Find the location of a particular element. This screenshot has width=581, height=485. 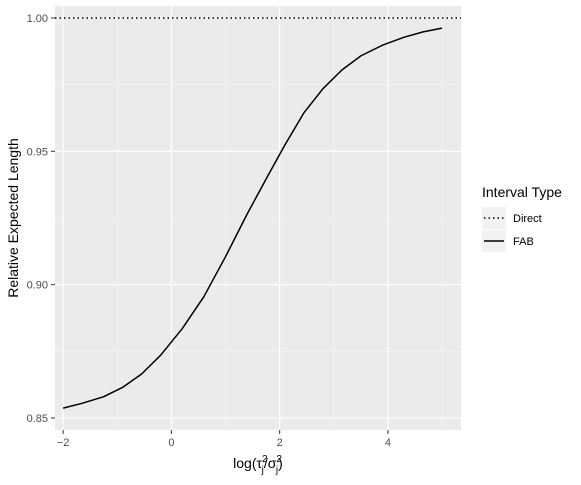

y-axis: 0.85 0.90 0.95 1.00 is located at coordinates (41, 219).